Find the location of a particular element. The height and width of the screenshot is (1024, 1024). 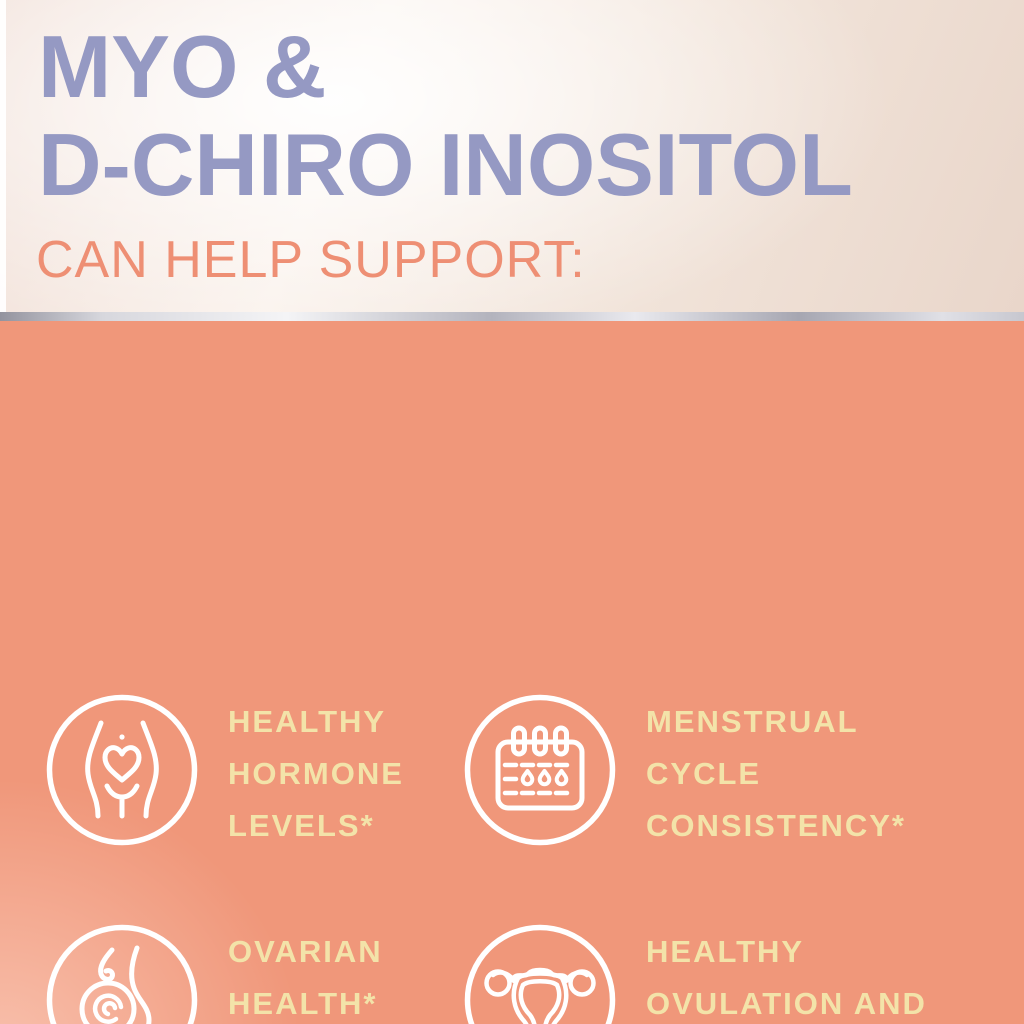

benefit-label: HEALTHY HORMONE LEVELS* is located at coordinates (316, 772).